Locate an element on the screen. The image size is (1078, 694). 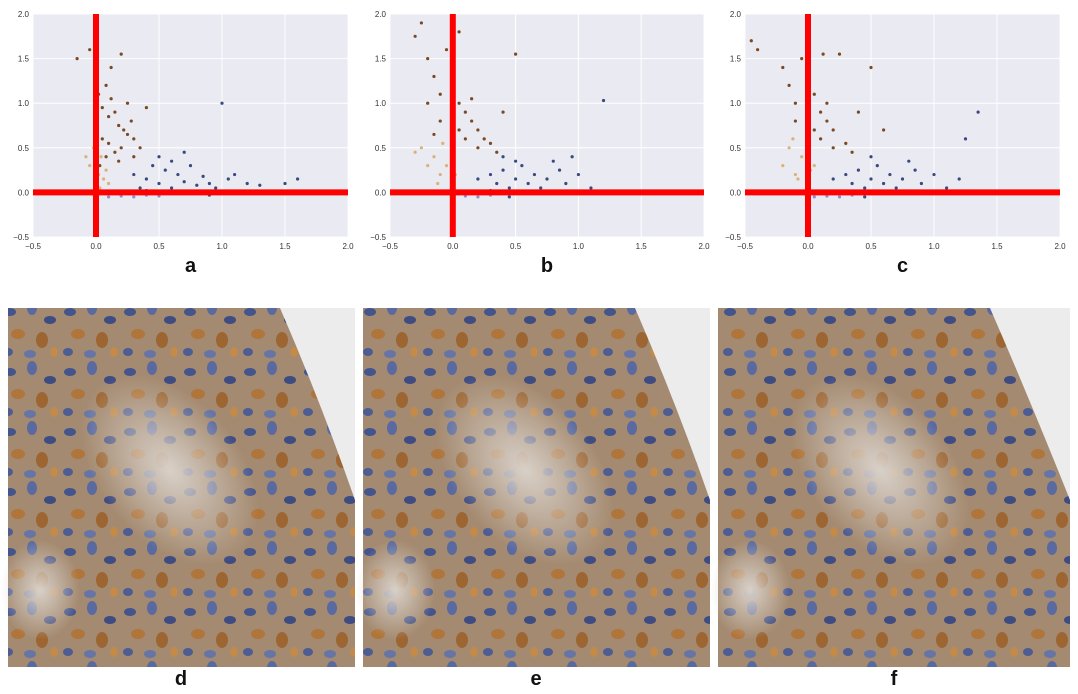
y-tick-label: 0.0 is located at coordinates (24, 192).